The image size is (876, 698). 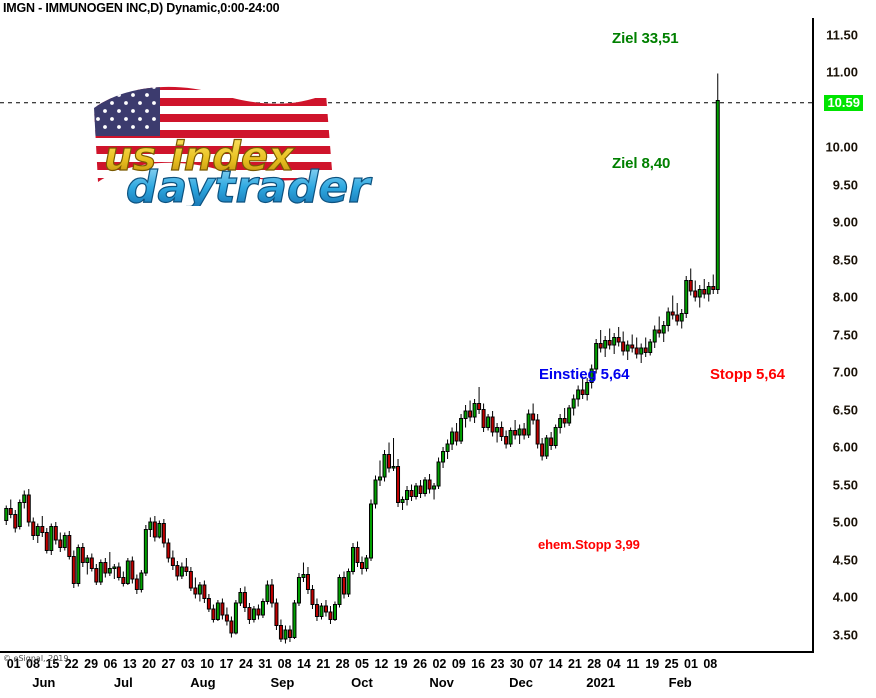 I want to click on date-tick-month: Jun, so click(x=44, y=682).